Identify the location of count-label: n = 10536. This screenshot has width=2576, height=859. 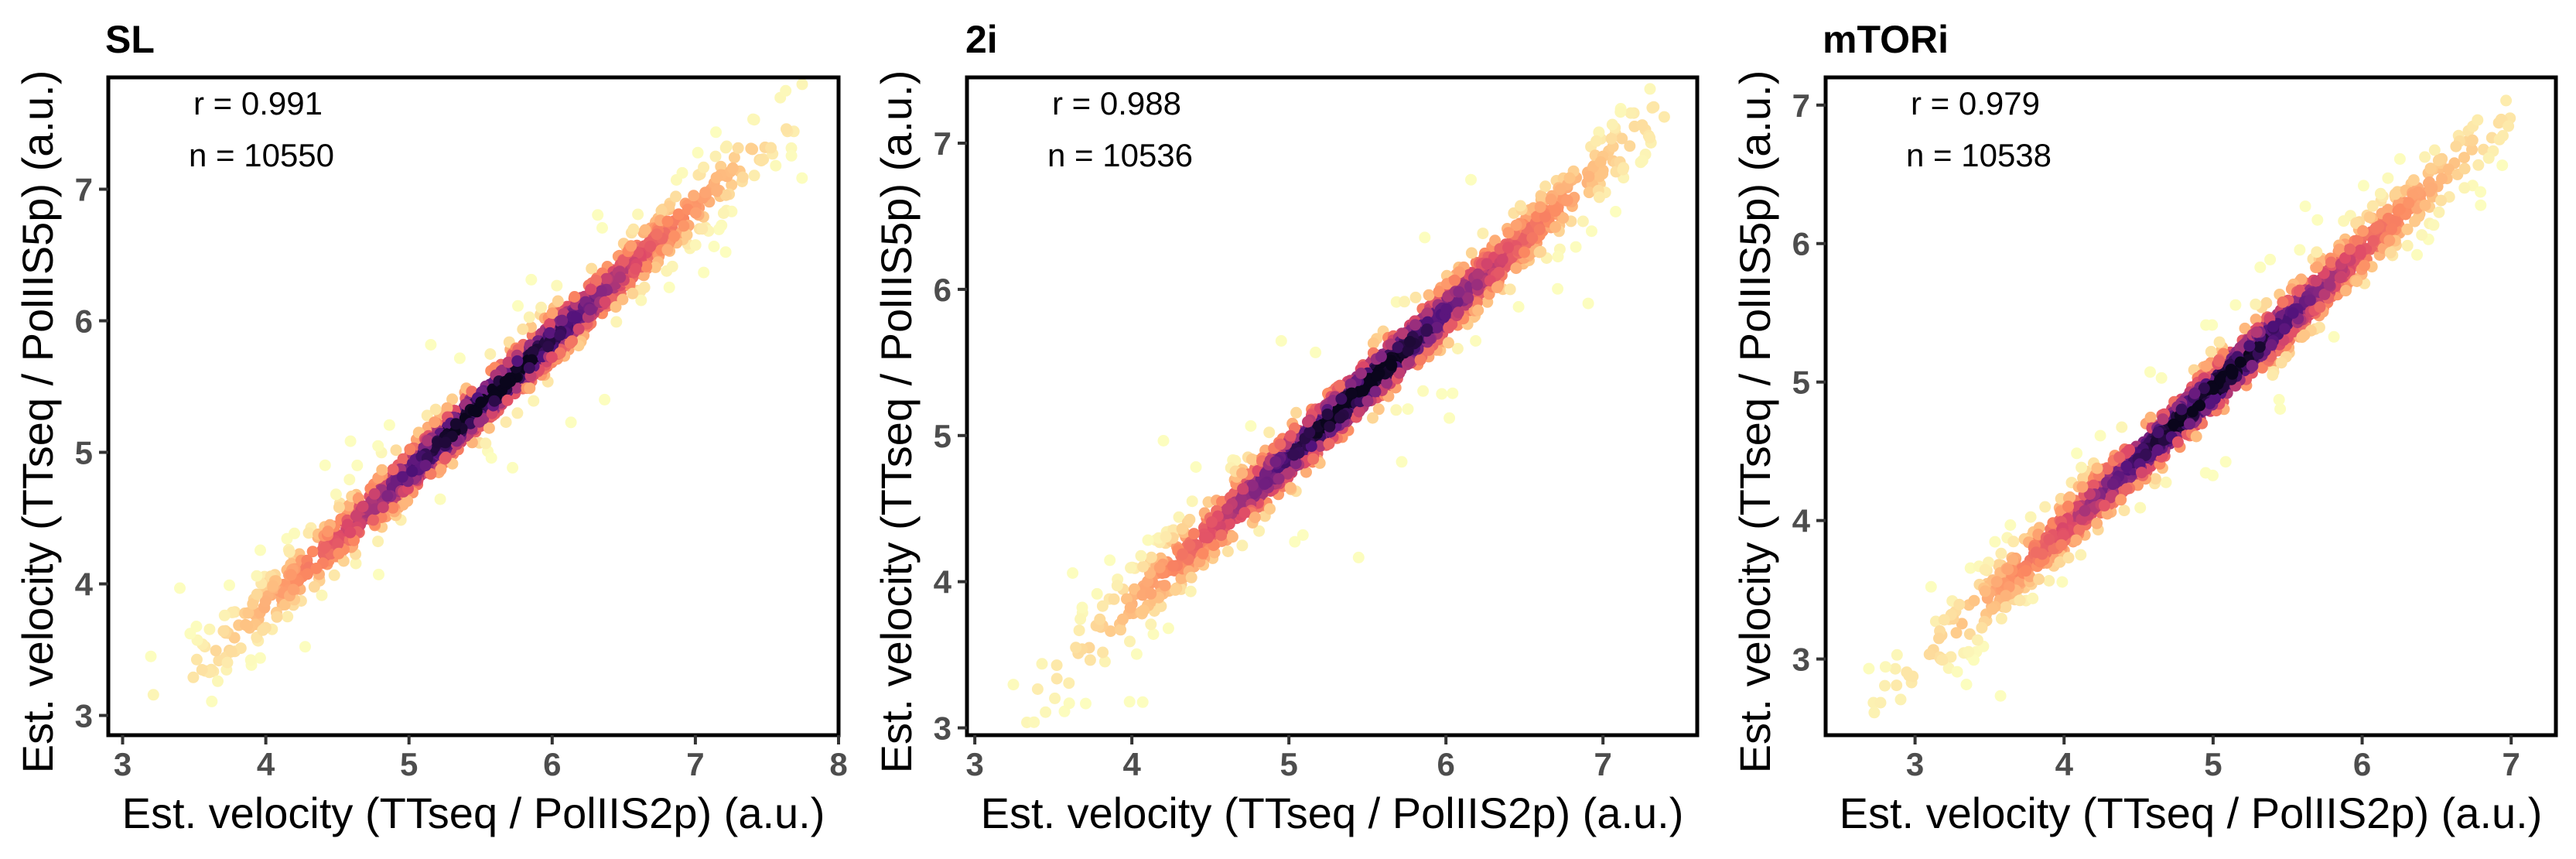
(1120, 155).